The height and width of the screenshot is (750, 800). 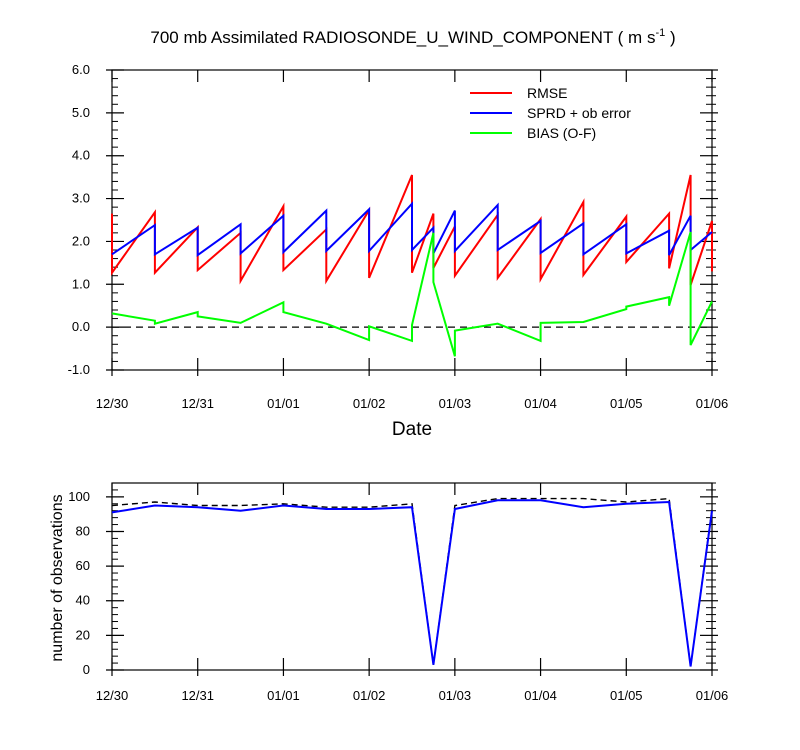 What do you see at coordinates (412, 229) in the screenshot?
I see `series-line-sprd-ob-error` at bounding box center [412, 229].